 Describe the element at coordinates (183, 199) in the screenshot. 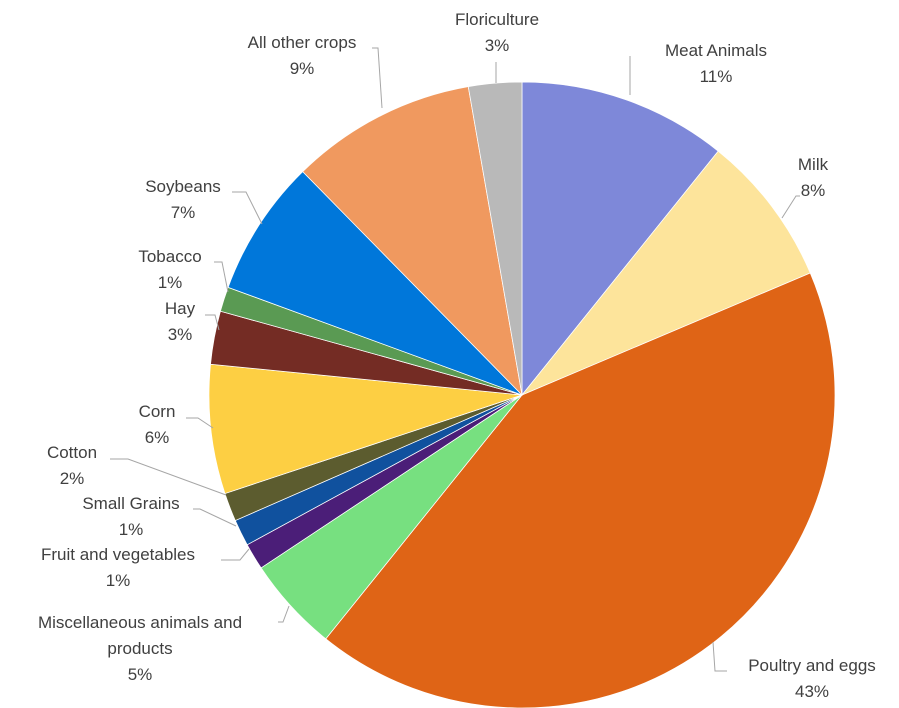

I see `data-label-soybeans: Soybeans 7%` at that location.